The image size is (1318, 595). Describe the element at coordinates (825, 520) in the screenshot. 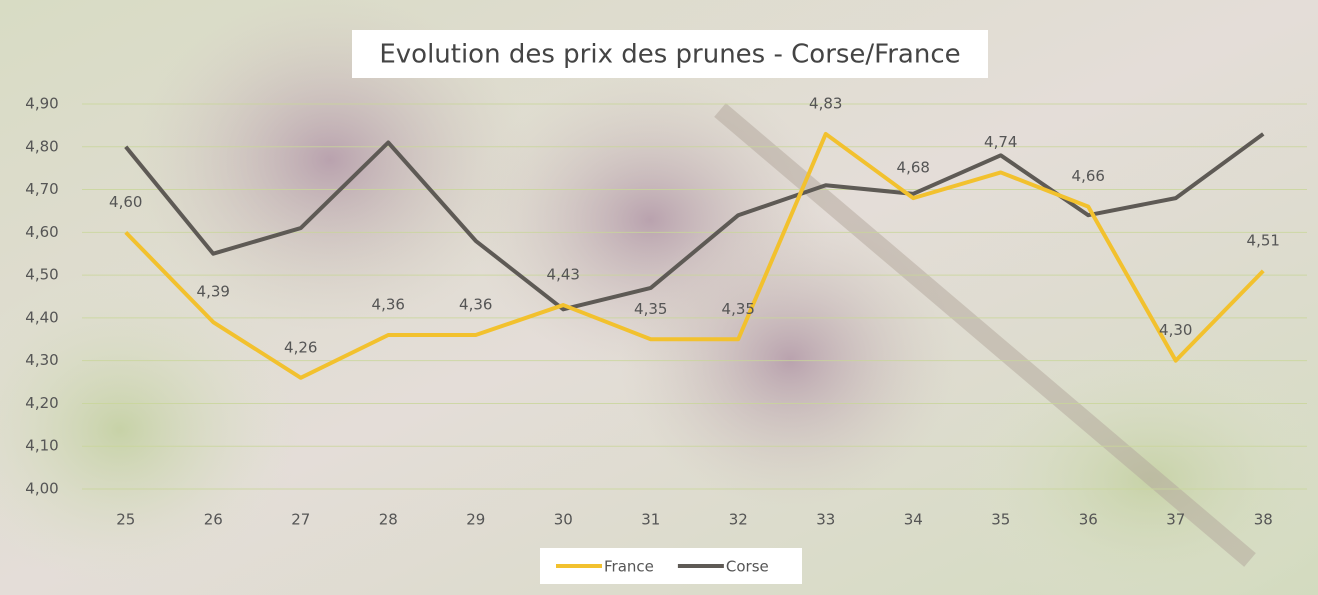

I see `x-tick-label: 33` at that location.